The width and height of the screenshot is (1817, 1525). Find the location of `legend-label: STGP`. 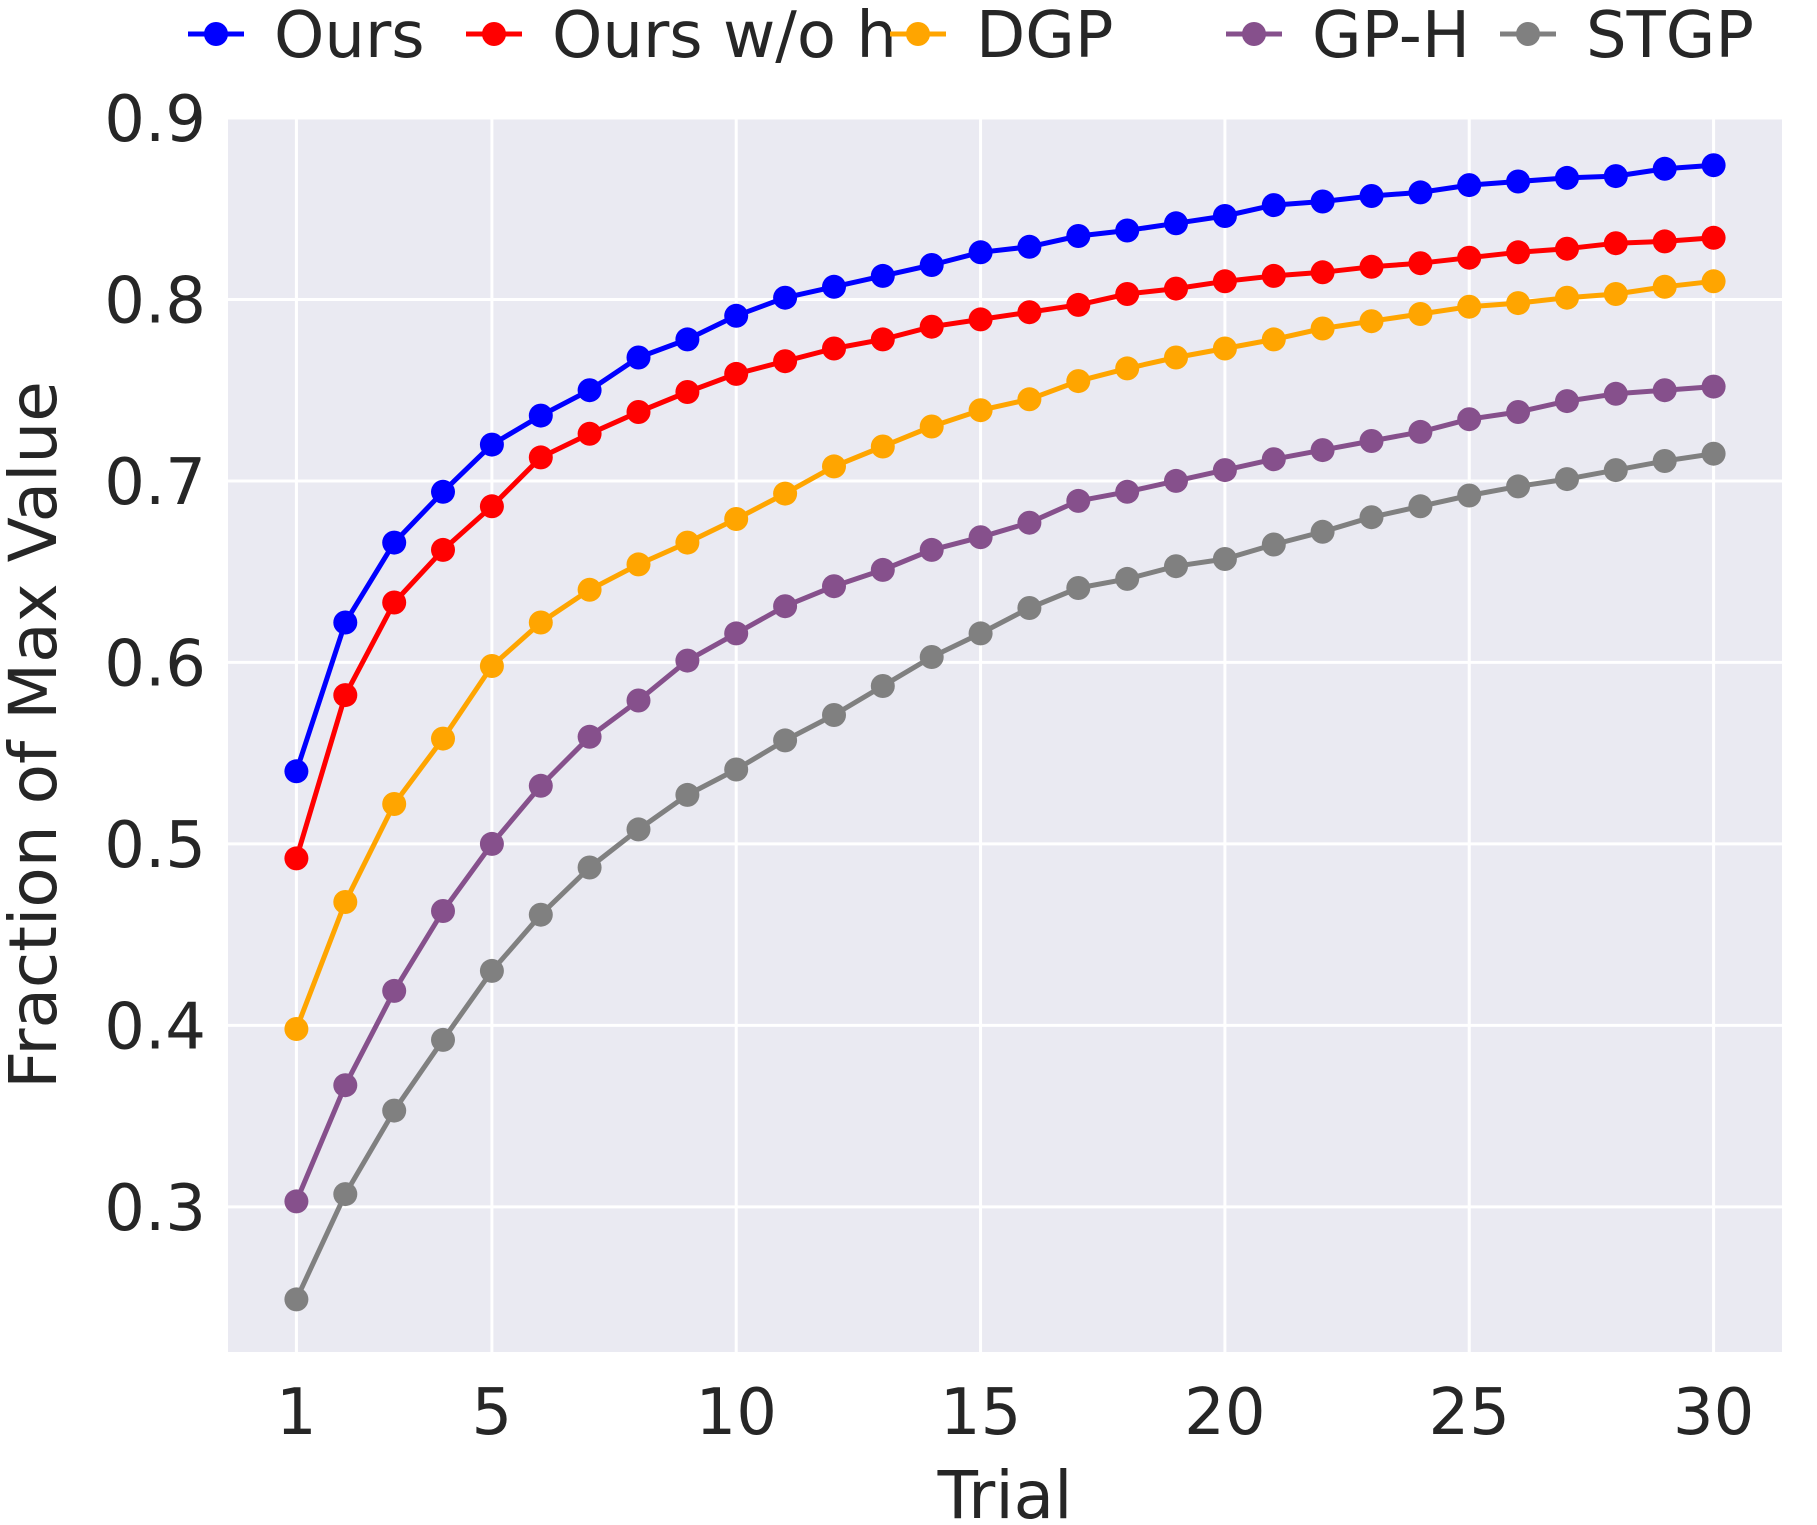

legend-label: STGP is located at coordinates (1670, 36).